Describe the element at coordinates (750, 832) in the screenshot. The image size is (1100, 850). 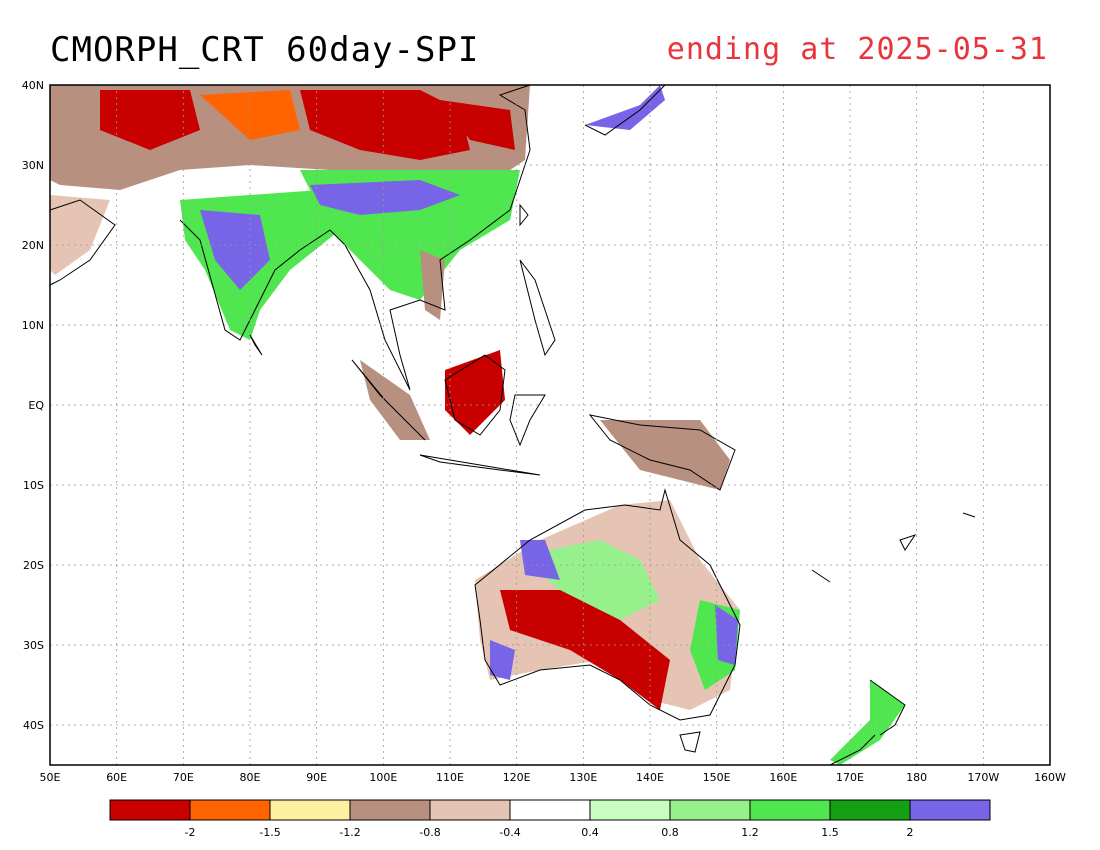
I see `color-bar-label: 1.2` at that location.